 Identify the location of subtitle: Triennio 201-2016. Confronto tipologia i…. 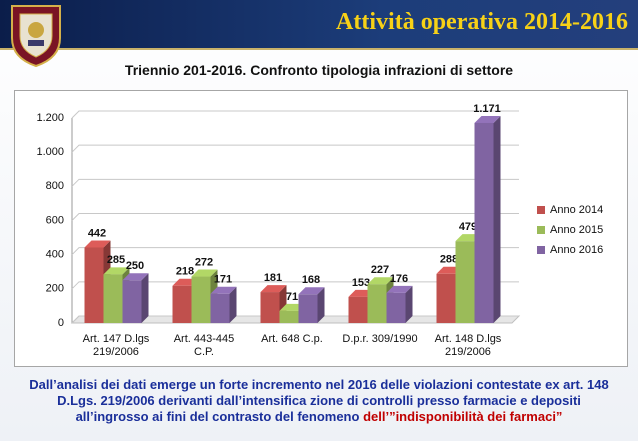
(319, 70).